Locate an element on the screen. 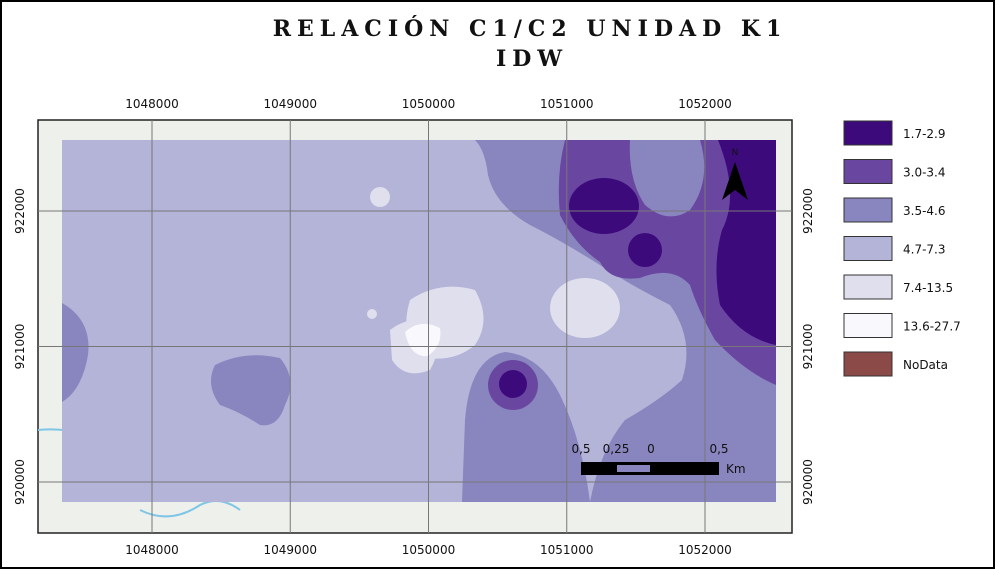 The image size is (995, 573). north-label: N is located at coordinates (735, 153).